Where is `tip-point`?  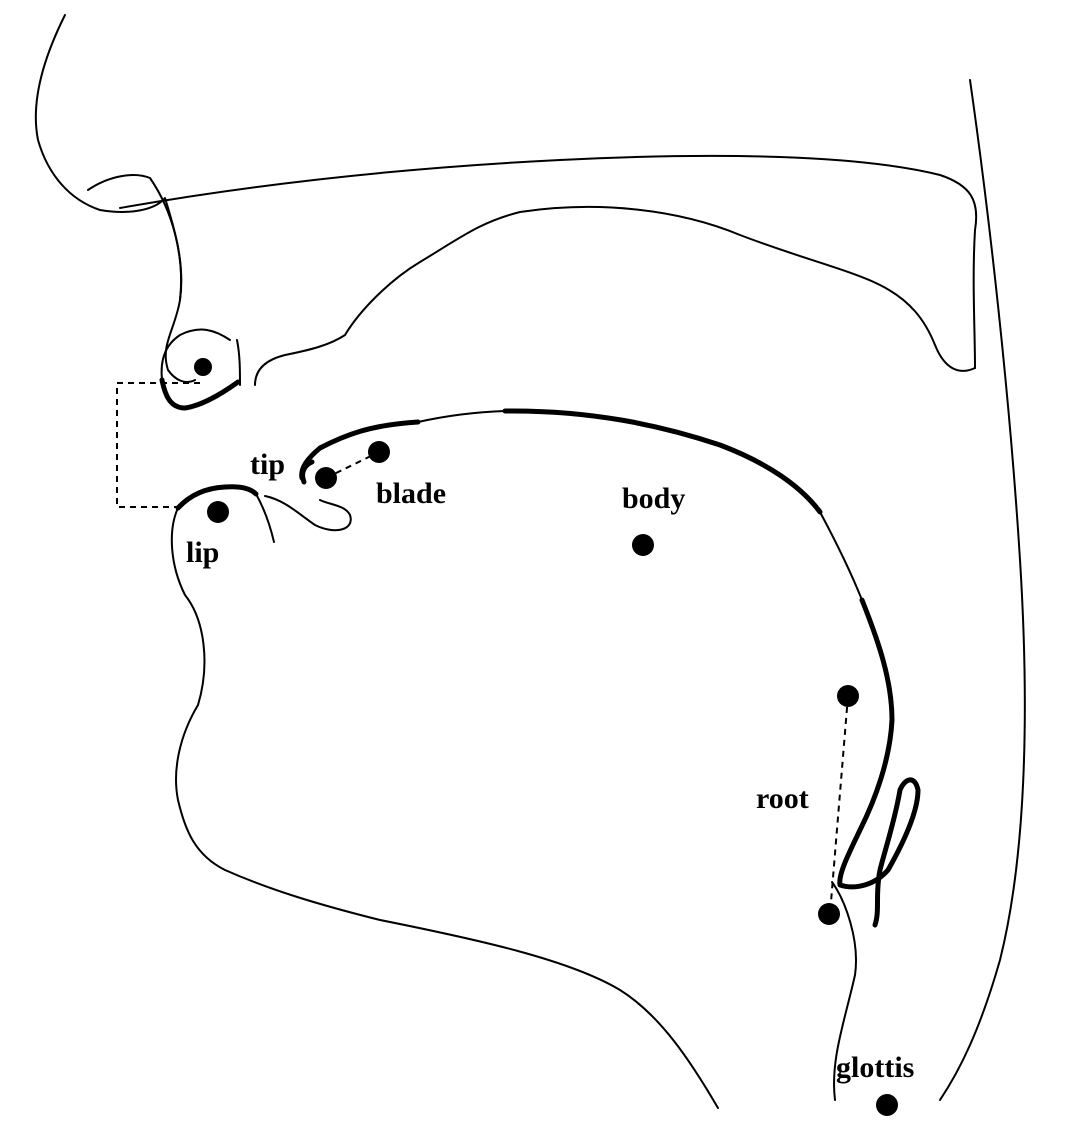 tip-point is located at coordinates (326, 478).